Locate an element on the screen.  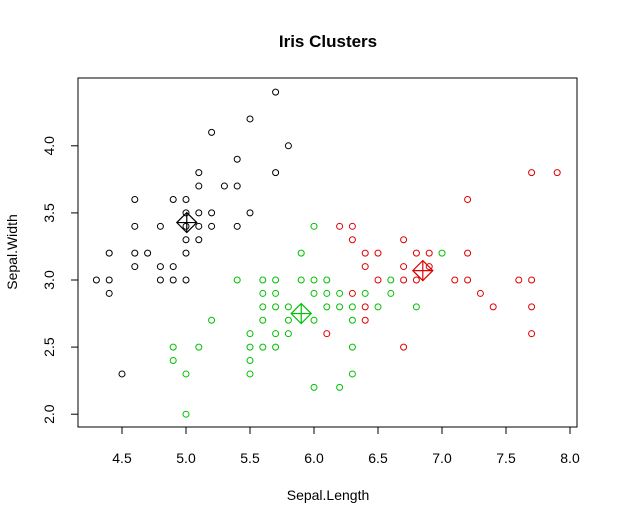
x-tick-label: 7.0 is located at coordinates (442, 458).